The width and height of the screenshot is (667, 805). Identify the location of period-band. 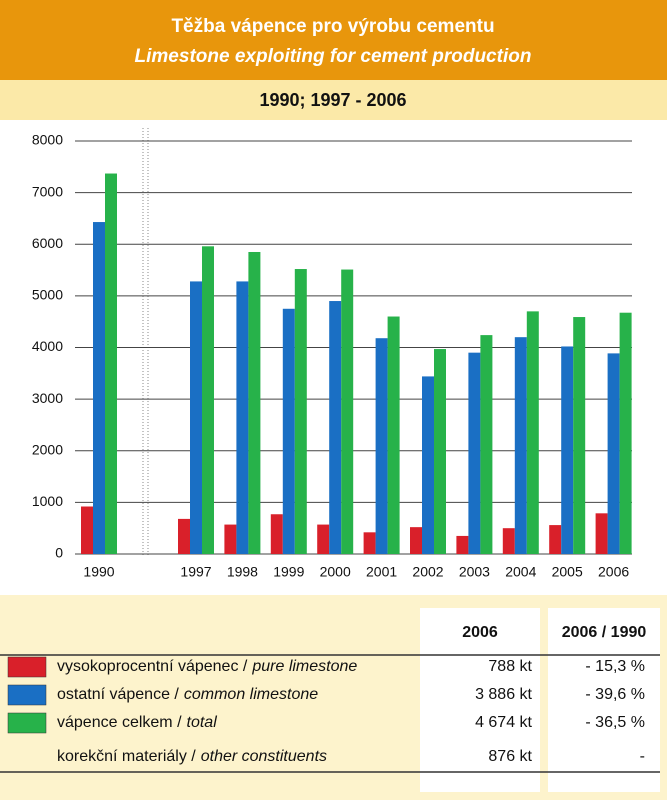
(333, 100).